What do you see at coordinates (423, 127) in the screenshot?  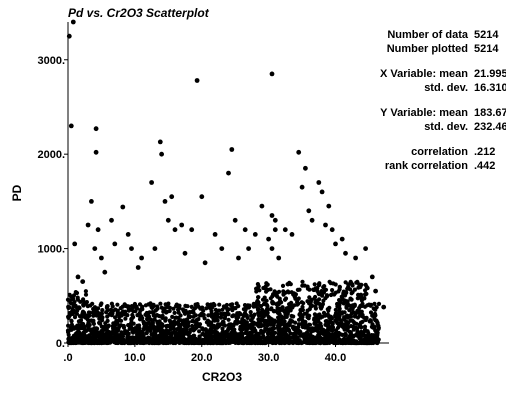 I see `stat-row-y-std-dev: std. dev. 232.465` at bounding box center [423, 127].